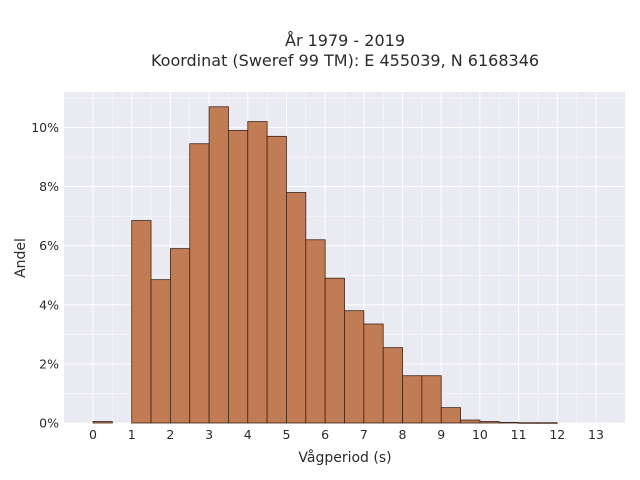 This screenshot has height=480, width=640. Describe the element at coordinates (345, 40) in the screenshot. I see `chart-title-line-1: År 1979 - 2019` at that location.